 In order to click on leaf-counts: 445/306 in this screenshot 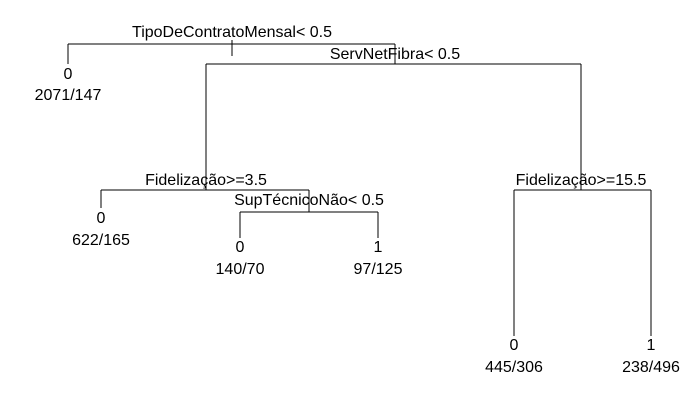, I will do `click(514, 367)`.